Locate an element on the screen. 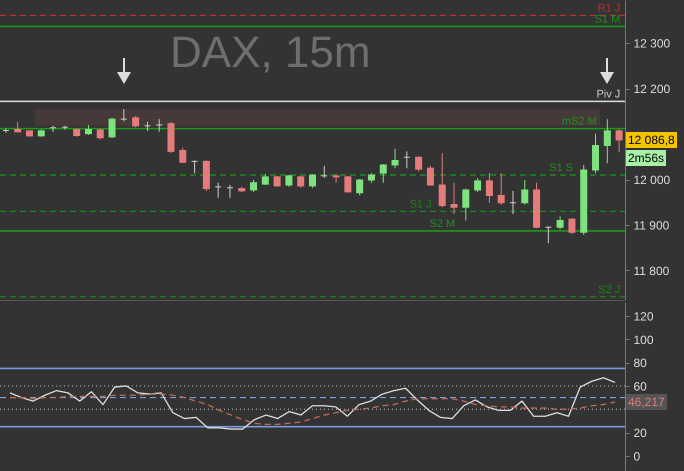  y-tick-label: 11 800 is located at coordinates (652, 271).